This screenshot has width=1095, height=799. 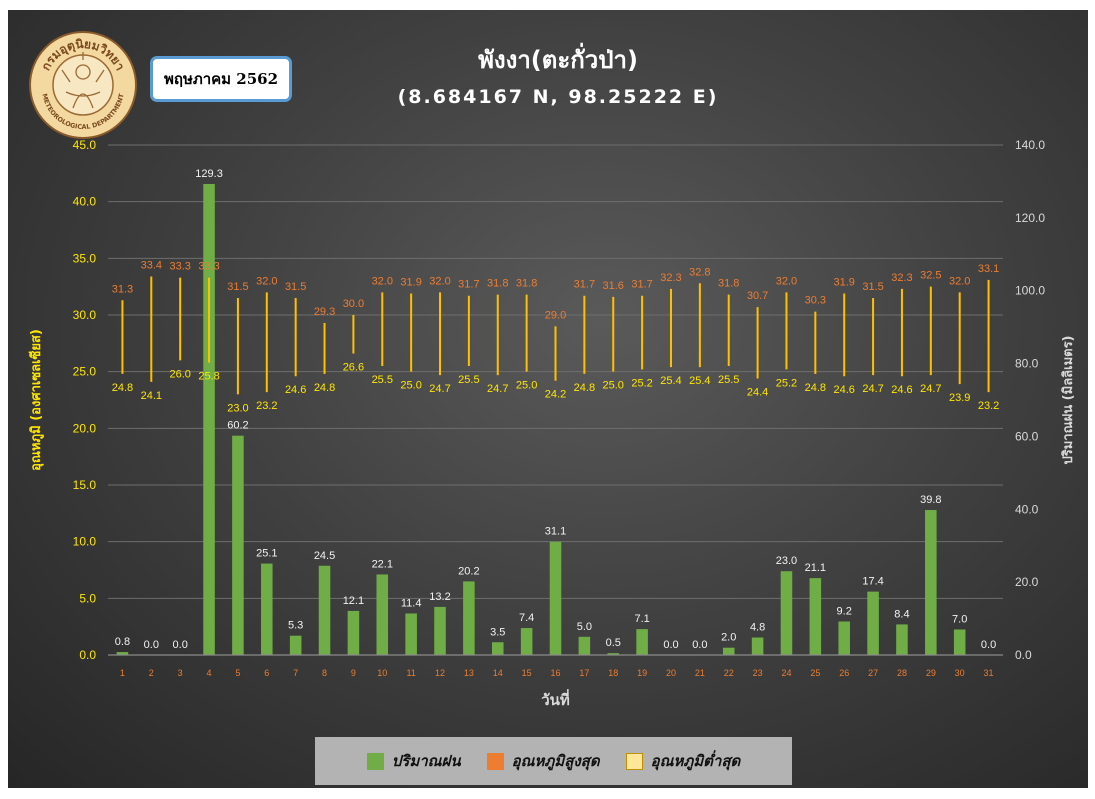 What do you see at coordinates (85, 428) in the screenshot?
I see `left-tick-label: 20.0` at bounding box center [85, 428].